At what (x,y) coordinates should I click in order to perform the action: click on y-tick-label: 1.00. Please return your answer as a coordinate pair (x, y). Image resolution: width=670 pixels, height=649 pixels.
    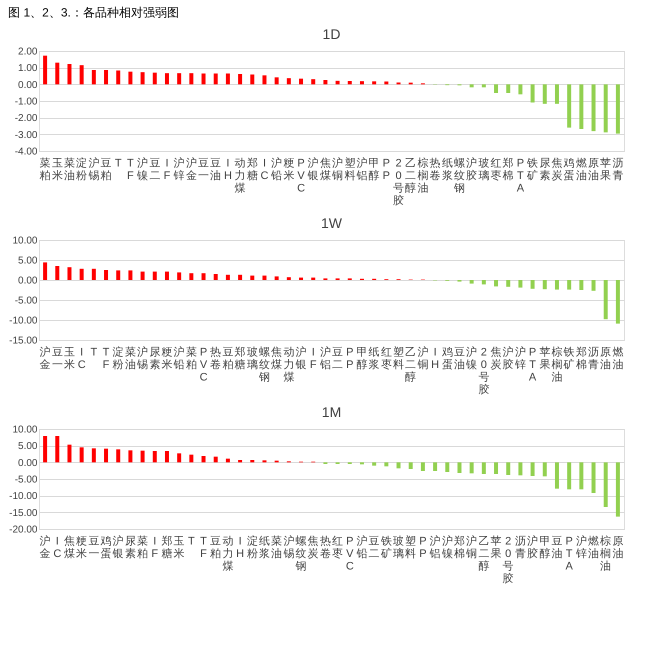
    Looking at the image, I should click on (28, 68).